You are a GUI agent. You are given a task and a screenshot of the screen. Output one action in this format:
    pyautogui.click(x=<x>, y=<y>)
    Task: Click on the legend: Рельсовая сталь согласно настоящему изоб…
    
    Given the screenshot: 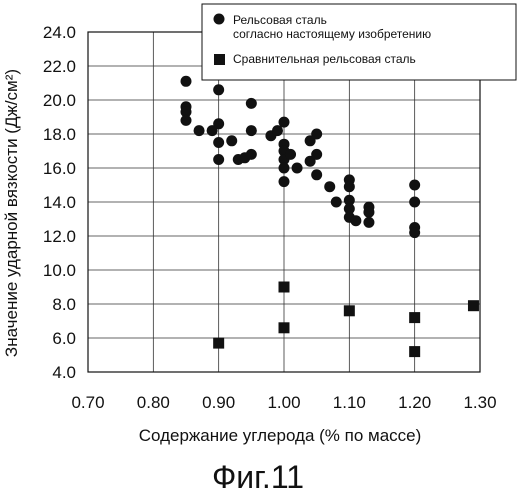 What is the action you would take?
    pyautogui.click(x=359, y=42)
    